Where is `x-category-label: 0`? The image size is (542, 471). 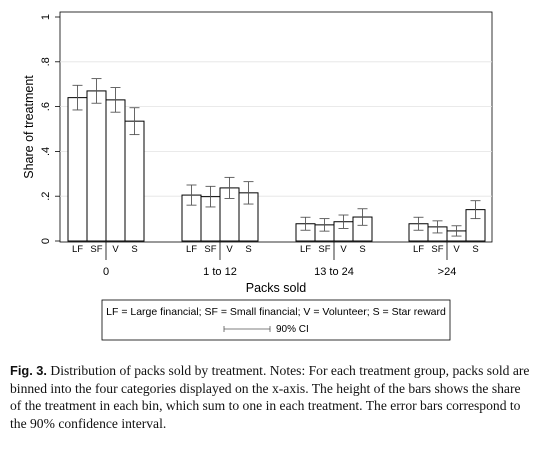
x-category-label: 0 is located at coordinates (106, 272).